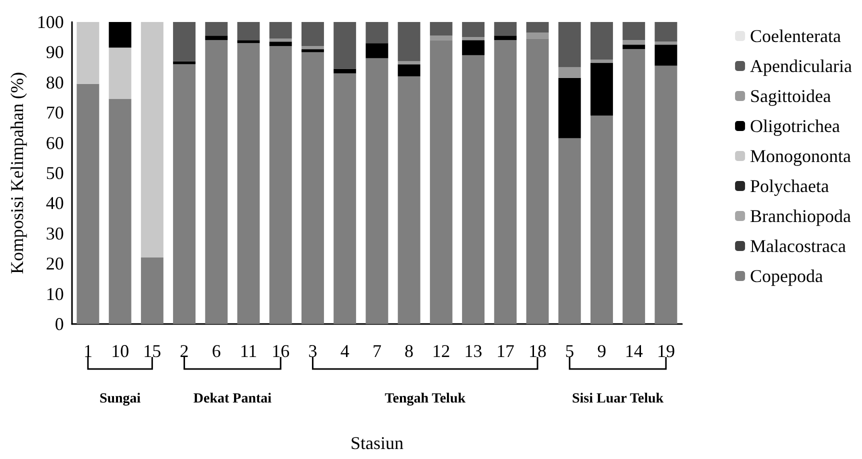  I want to click on x-tick-label: 19, so click(665, 351).